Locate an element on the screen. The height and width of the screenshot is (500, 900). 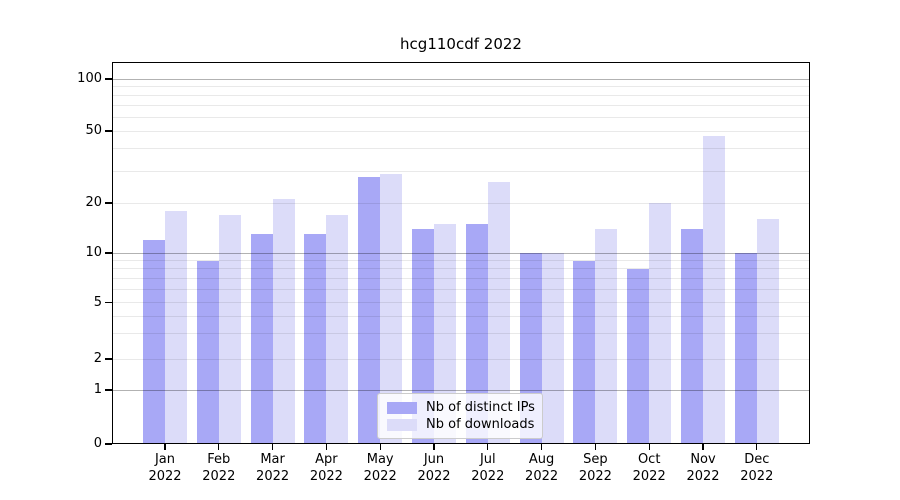
x-axis-tick-label: Aug 2022 is located at coordinates (542, 468).